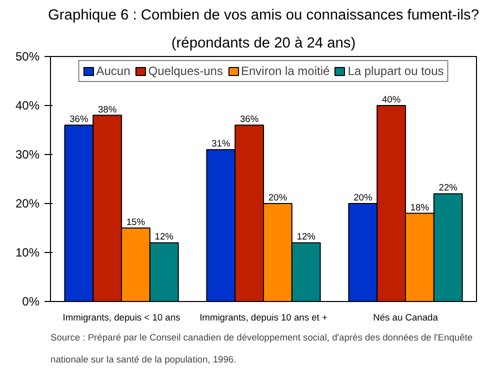  Describe the element at coordinates (27, 253) in the screenshot. I see `y-tick-label: 10%` at that location.